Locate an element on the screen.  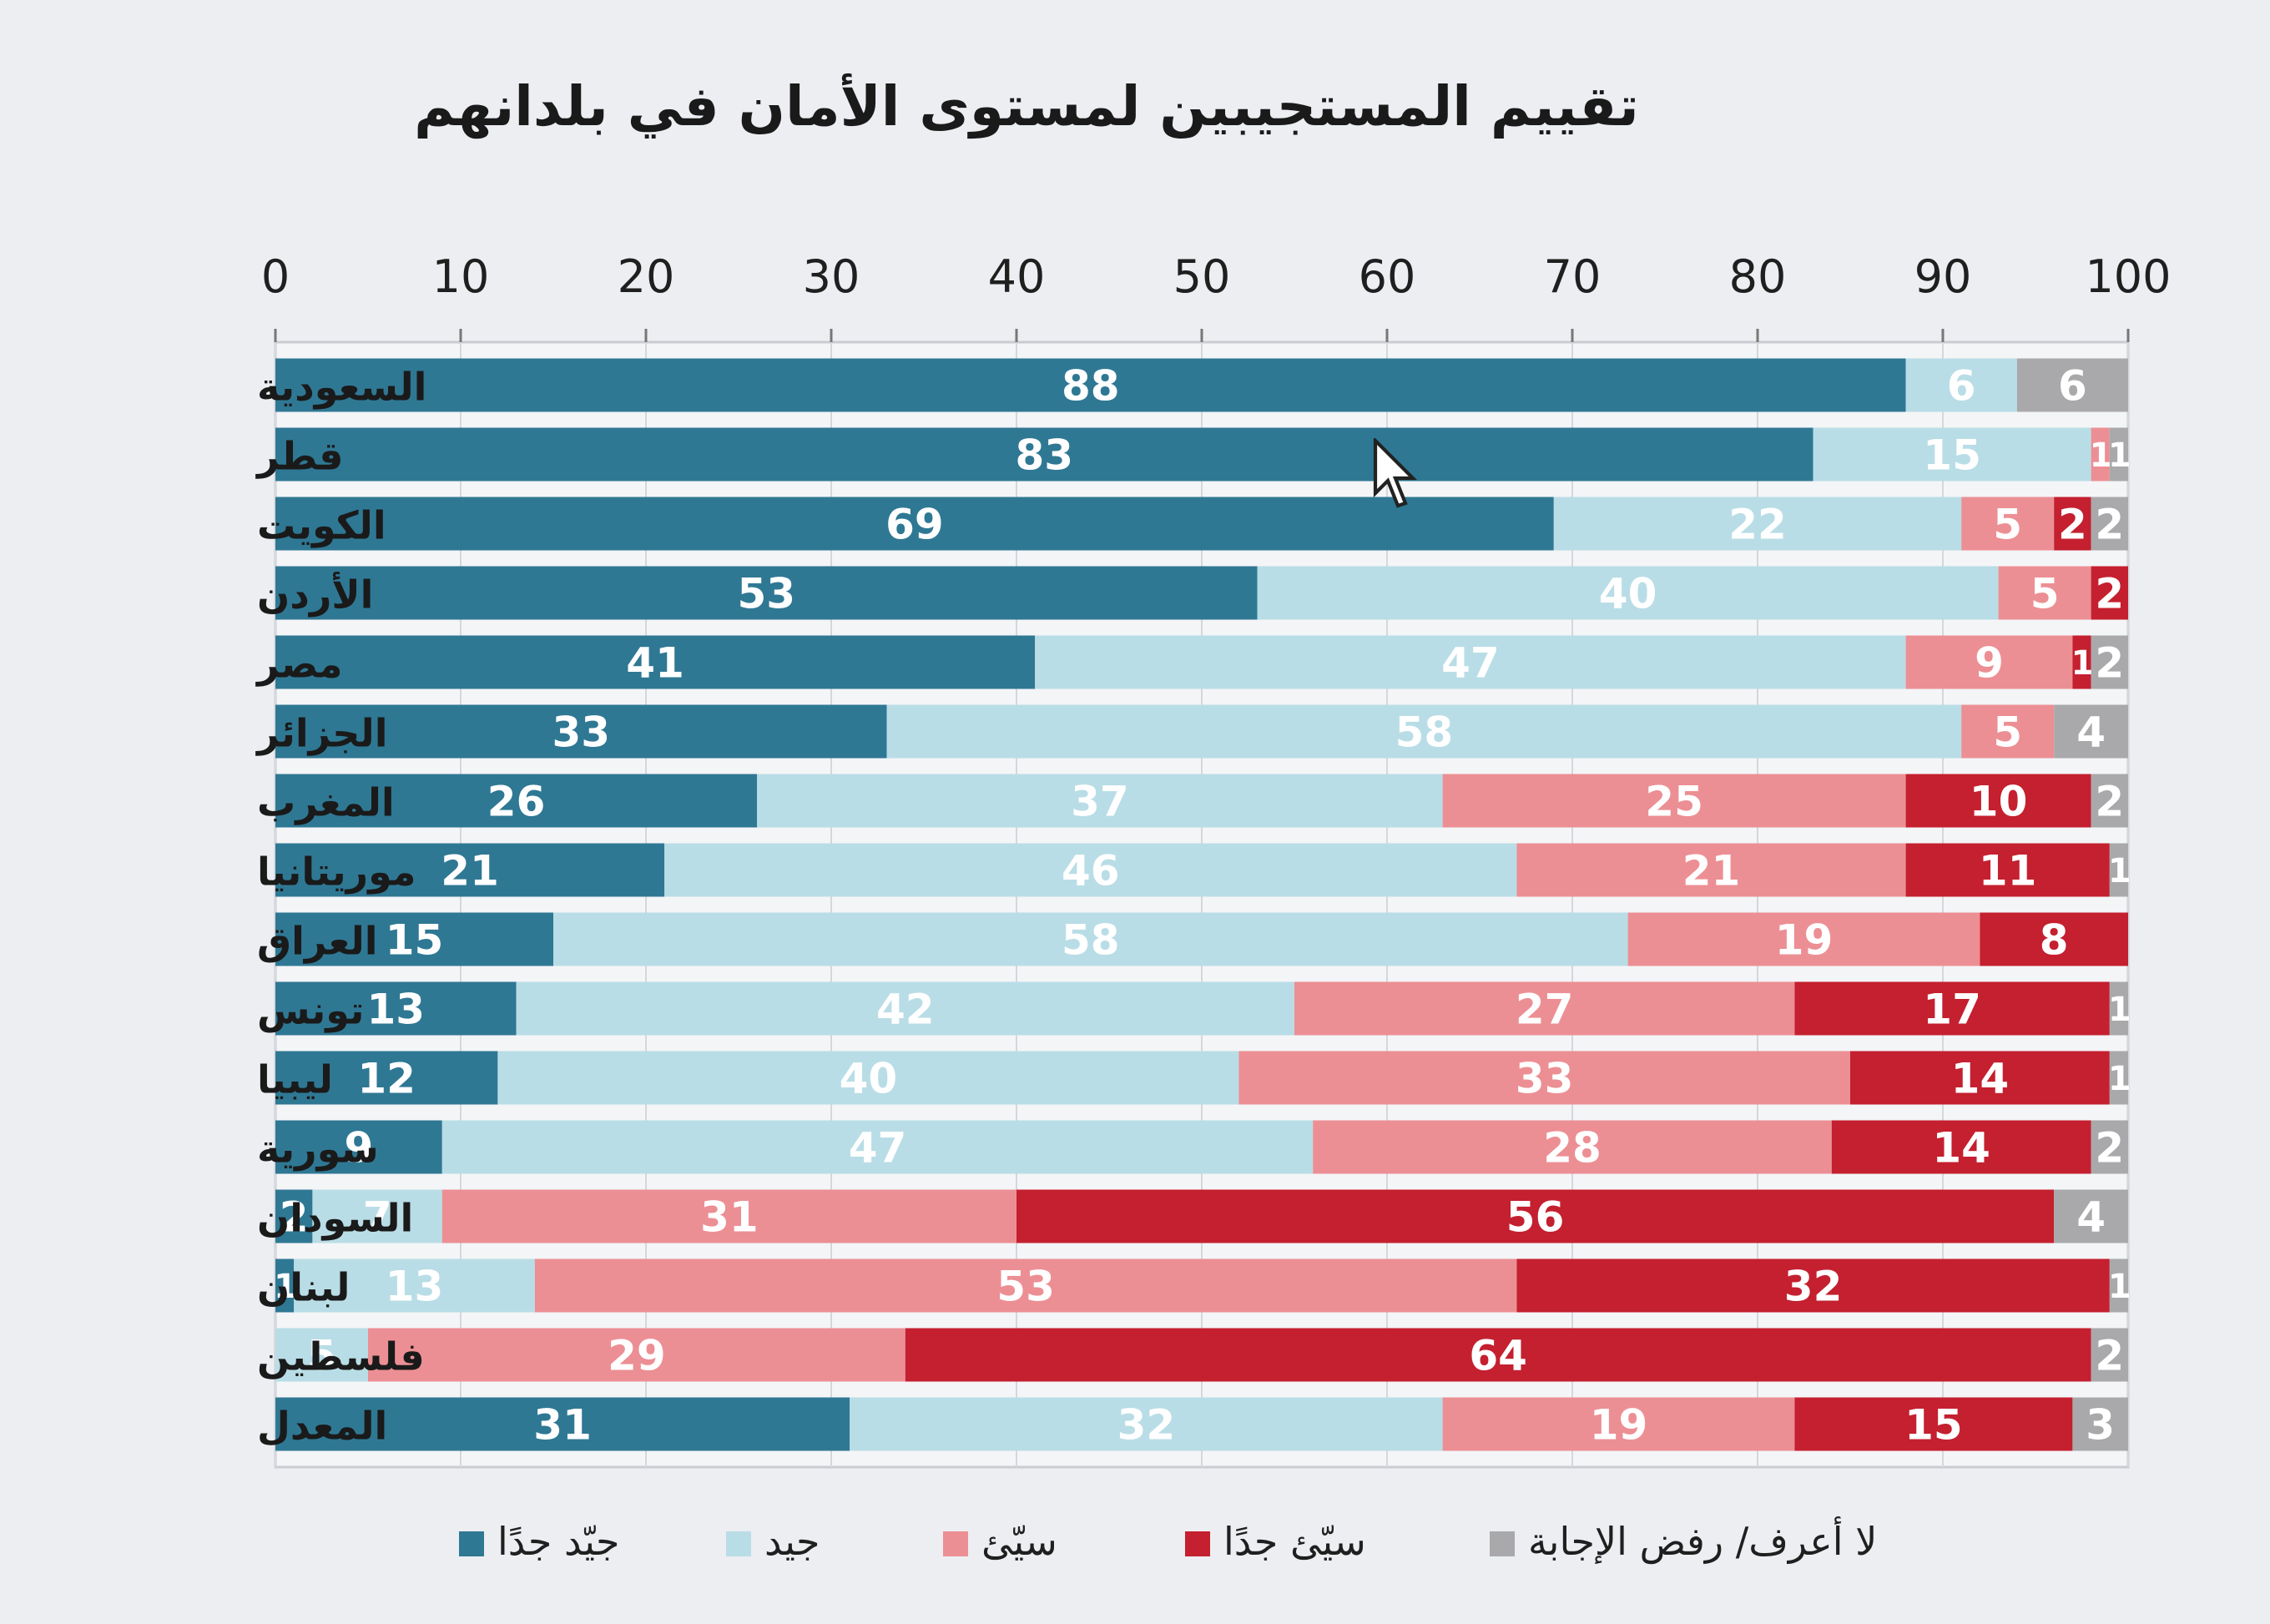
data-label: 19 is located at coordinates (1619, 1426).